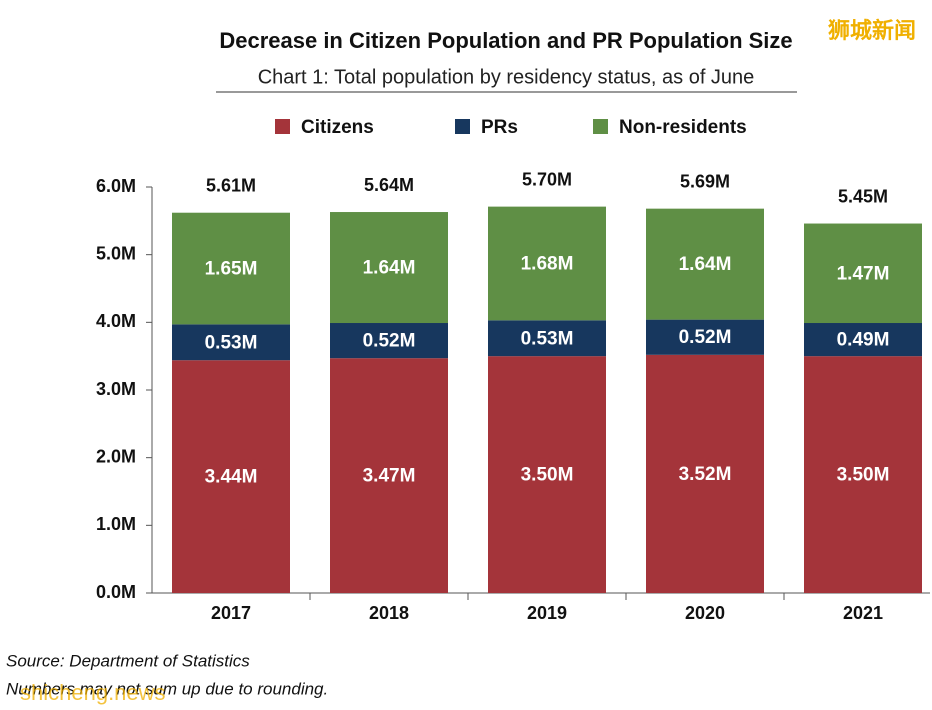 This screenshot has height=710, width=932. What do you see at coordinates (116, 321) in the screenshot?
I see `y-tick-label: 4.0M` at bounding box center [116, 321].